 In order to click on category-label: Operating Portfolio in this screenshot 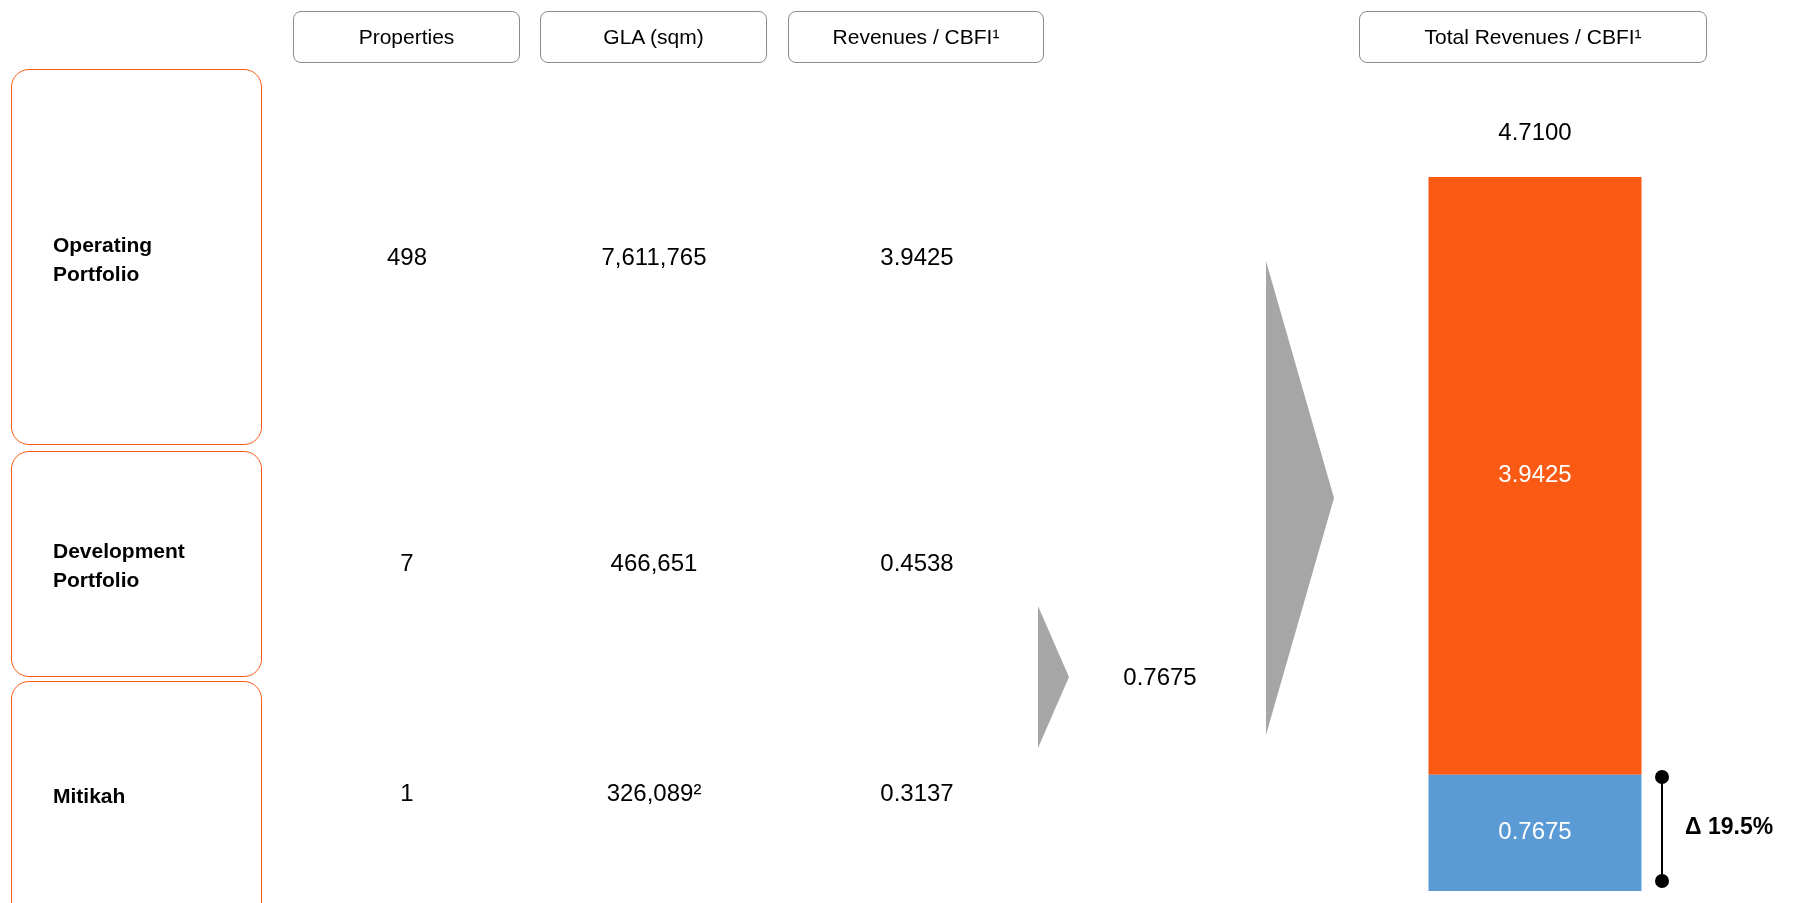, I will do `click(103, 259)`.